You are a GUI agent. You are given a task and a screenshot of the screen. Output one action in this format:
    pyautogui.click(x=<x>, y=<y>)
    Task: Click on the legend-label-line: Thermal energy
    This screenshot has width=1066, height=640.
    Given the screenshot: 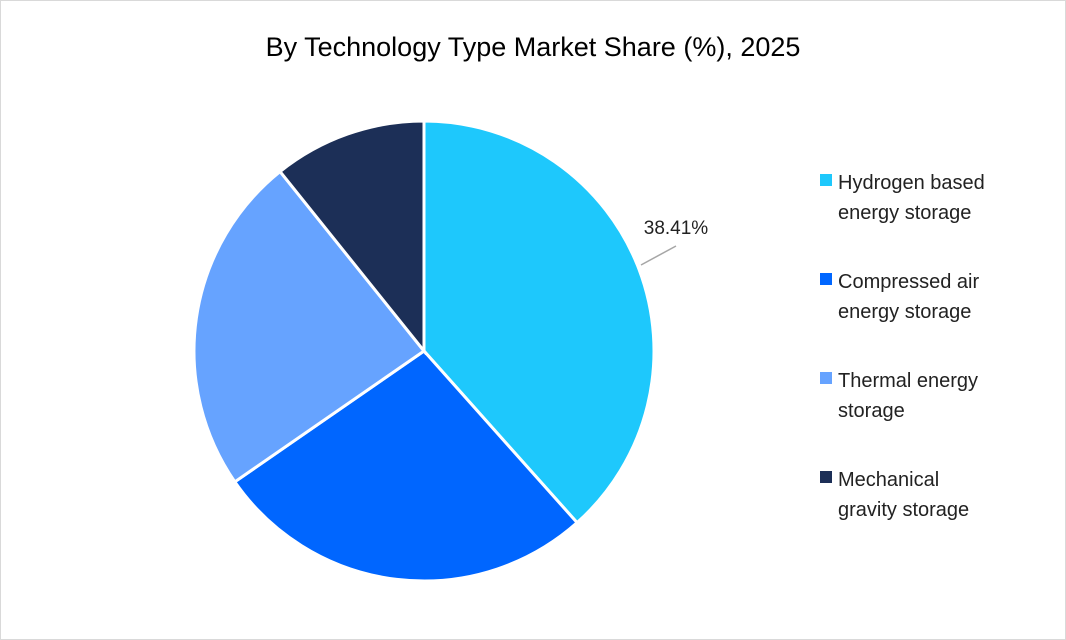 What is the action you would take?
    pyautogui.click(x=908, y=381)
    